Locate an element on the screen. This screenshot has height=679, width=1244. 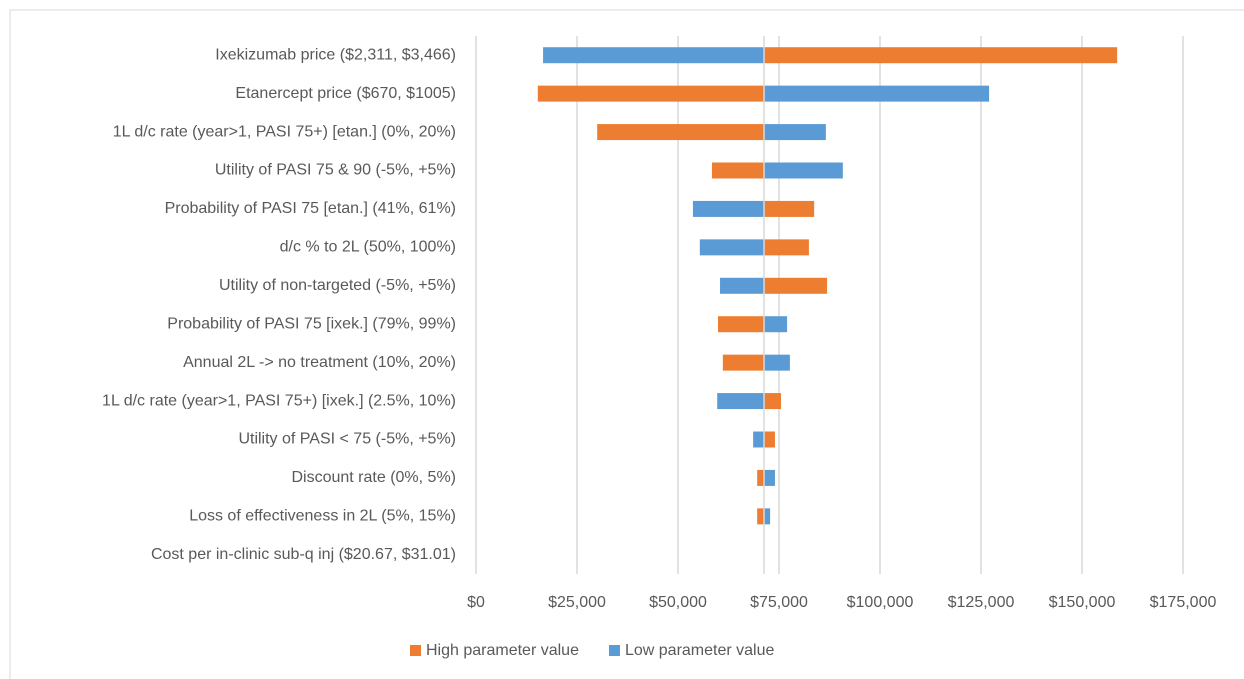
x-tick-label: $100,000 is located at coordinates (880, 602).